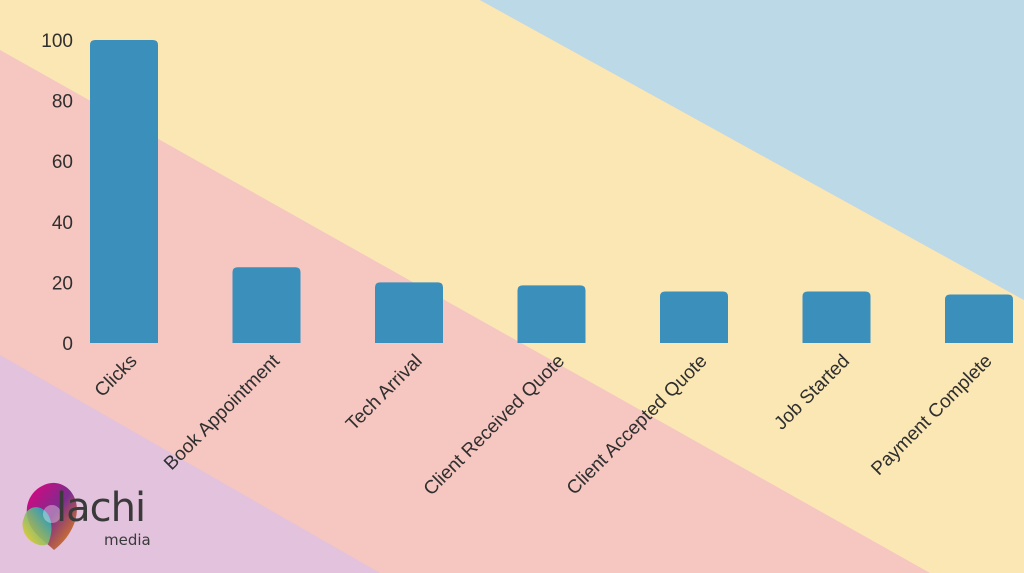 The height and width of the screenshot is (573, 1024). I want to click on x-category-label: Client Accepted Quote, so click(637, 425).